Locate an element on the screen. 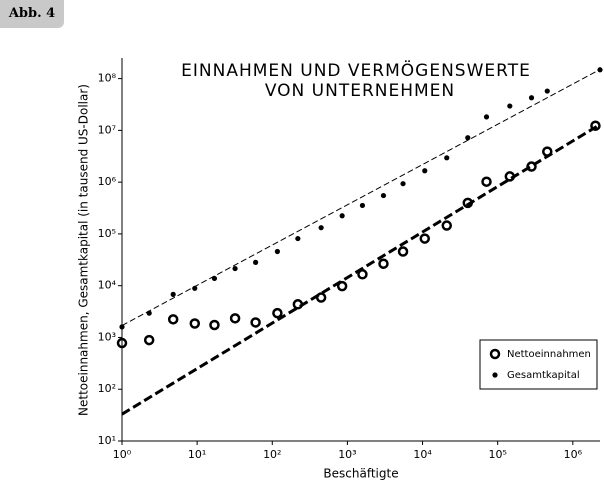  y-tick-label: 10⁸ is located at coordinates (107, 78).